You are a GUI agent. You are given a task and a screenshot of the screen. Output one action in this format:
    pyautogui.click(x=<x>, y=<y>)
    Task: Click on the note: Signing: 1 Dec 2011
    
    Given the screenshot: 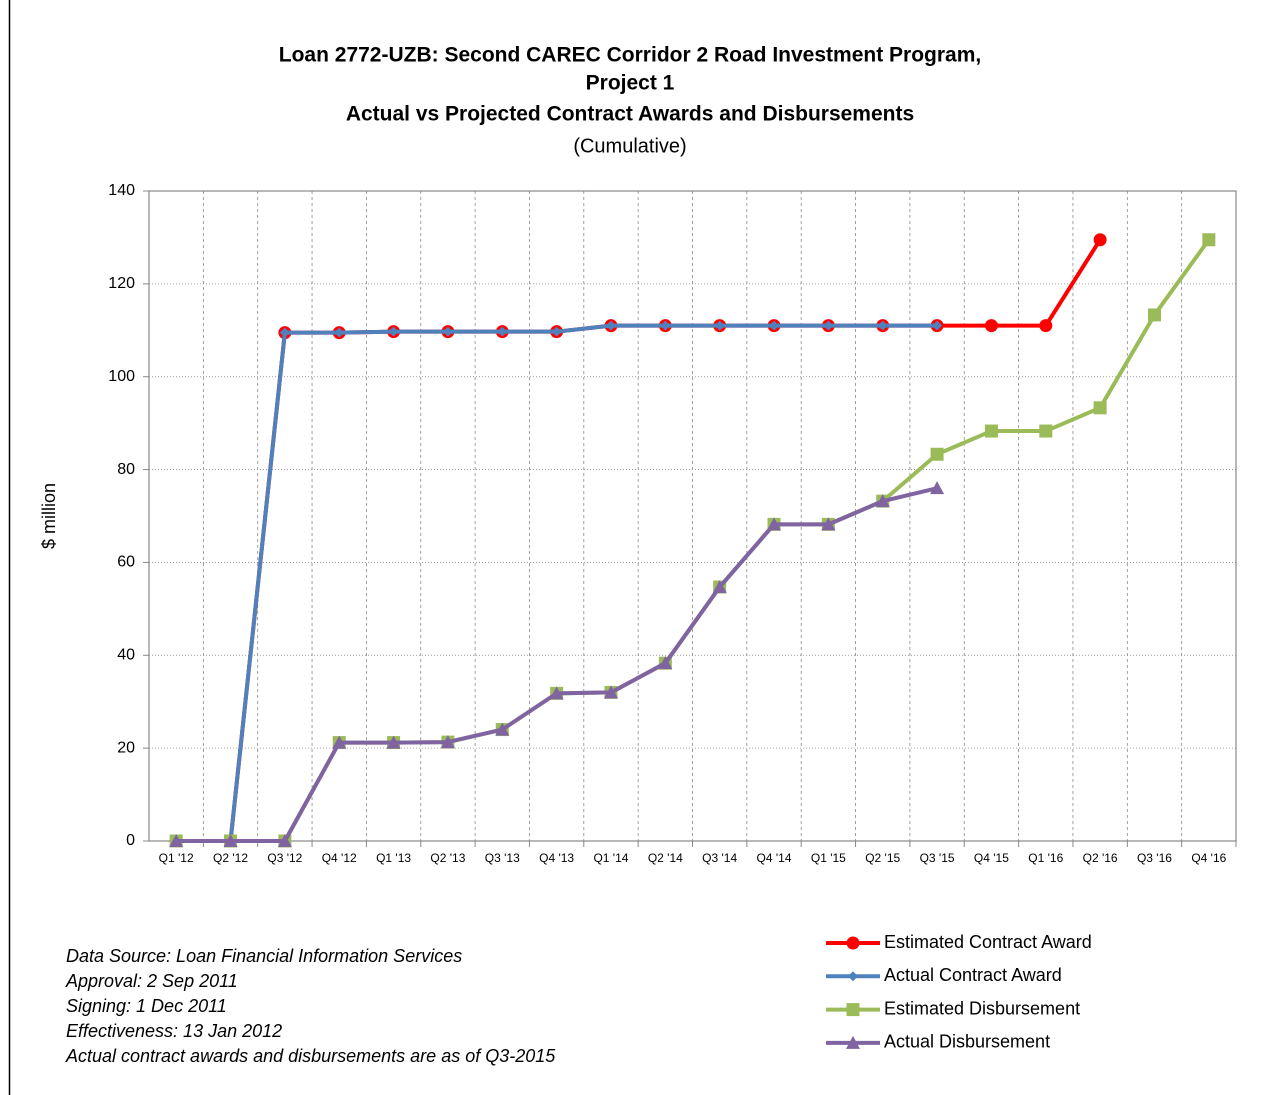 What is the action you would take?
    pyautogui.click(x=146, y=1006)
    